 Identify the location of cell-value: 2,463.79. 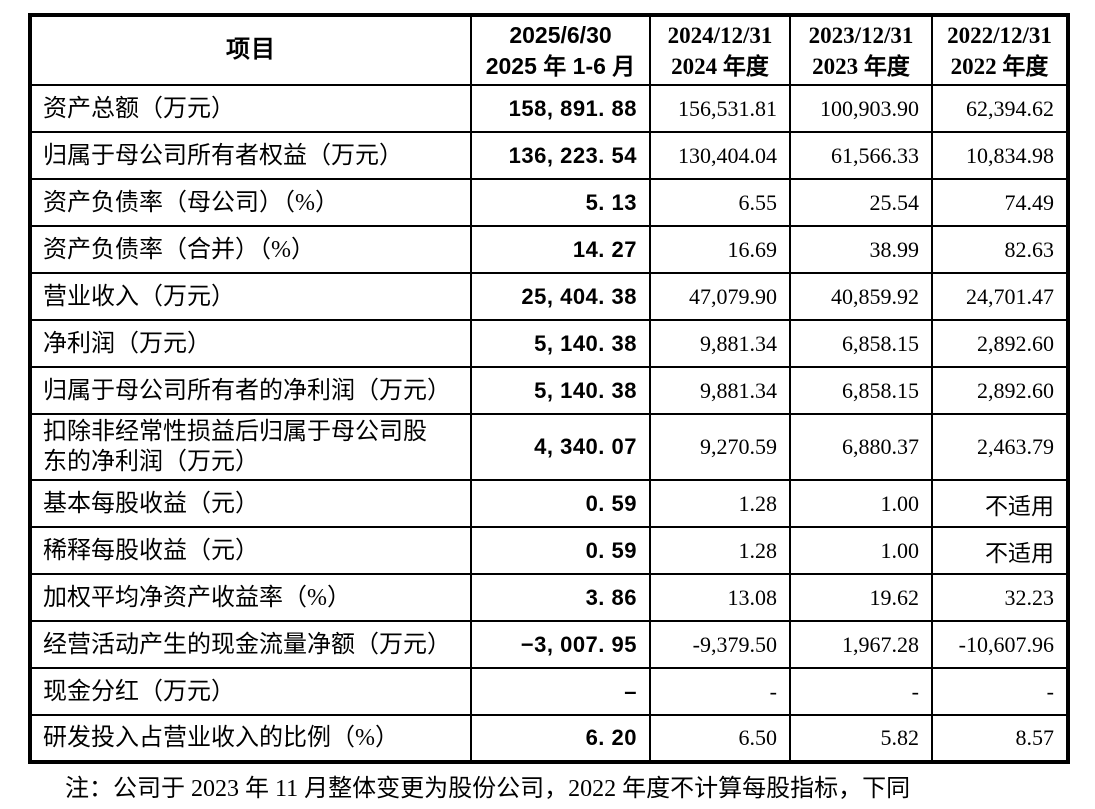
(1000, 447).